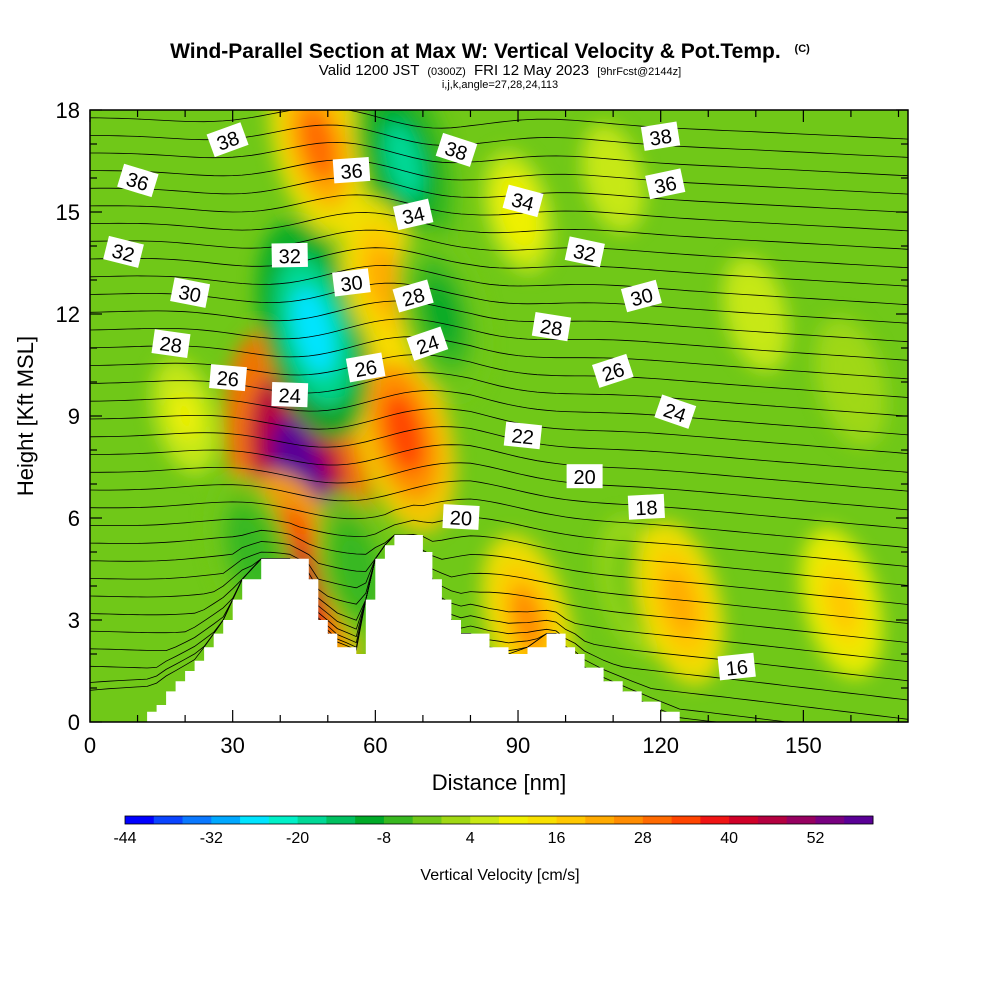 The image size is (1000, 1000). What do you see at coordinates (665, 184) in the screenshot?
I see `contour-label: 36` at bounding box center [665, 184].